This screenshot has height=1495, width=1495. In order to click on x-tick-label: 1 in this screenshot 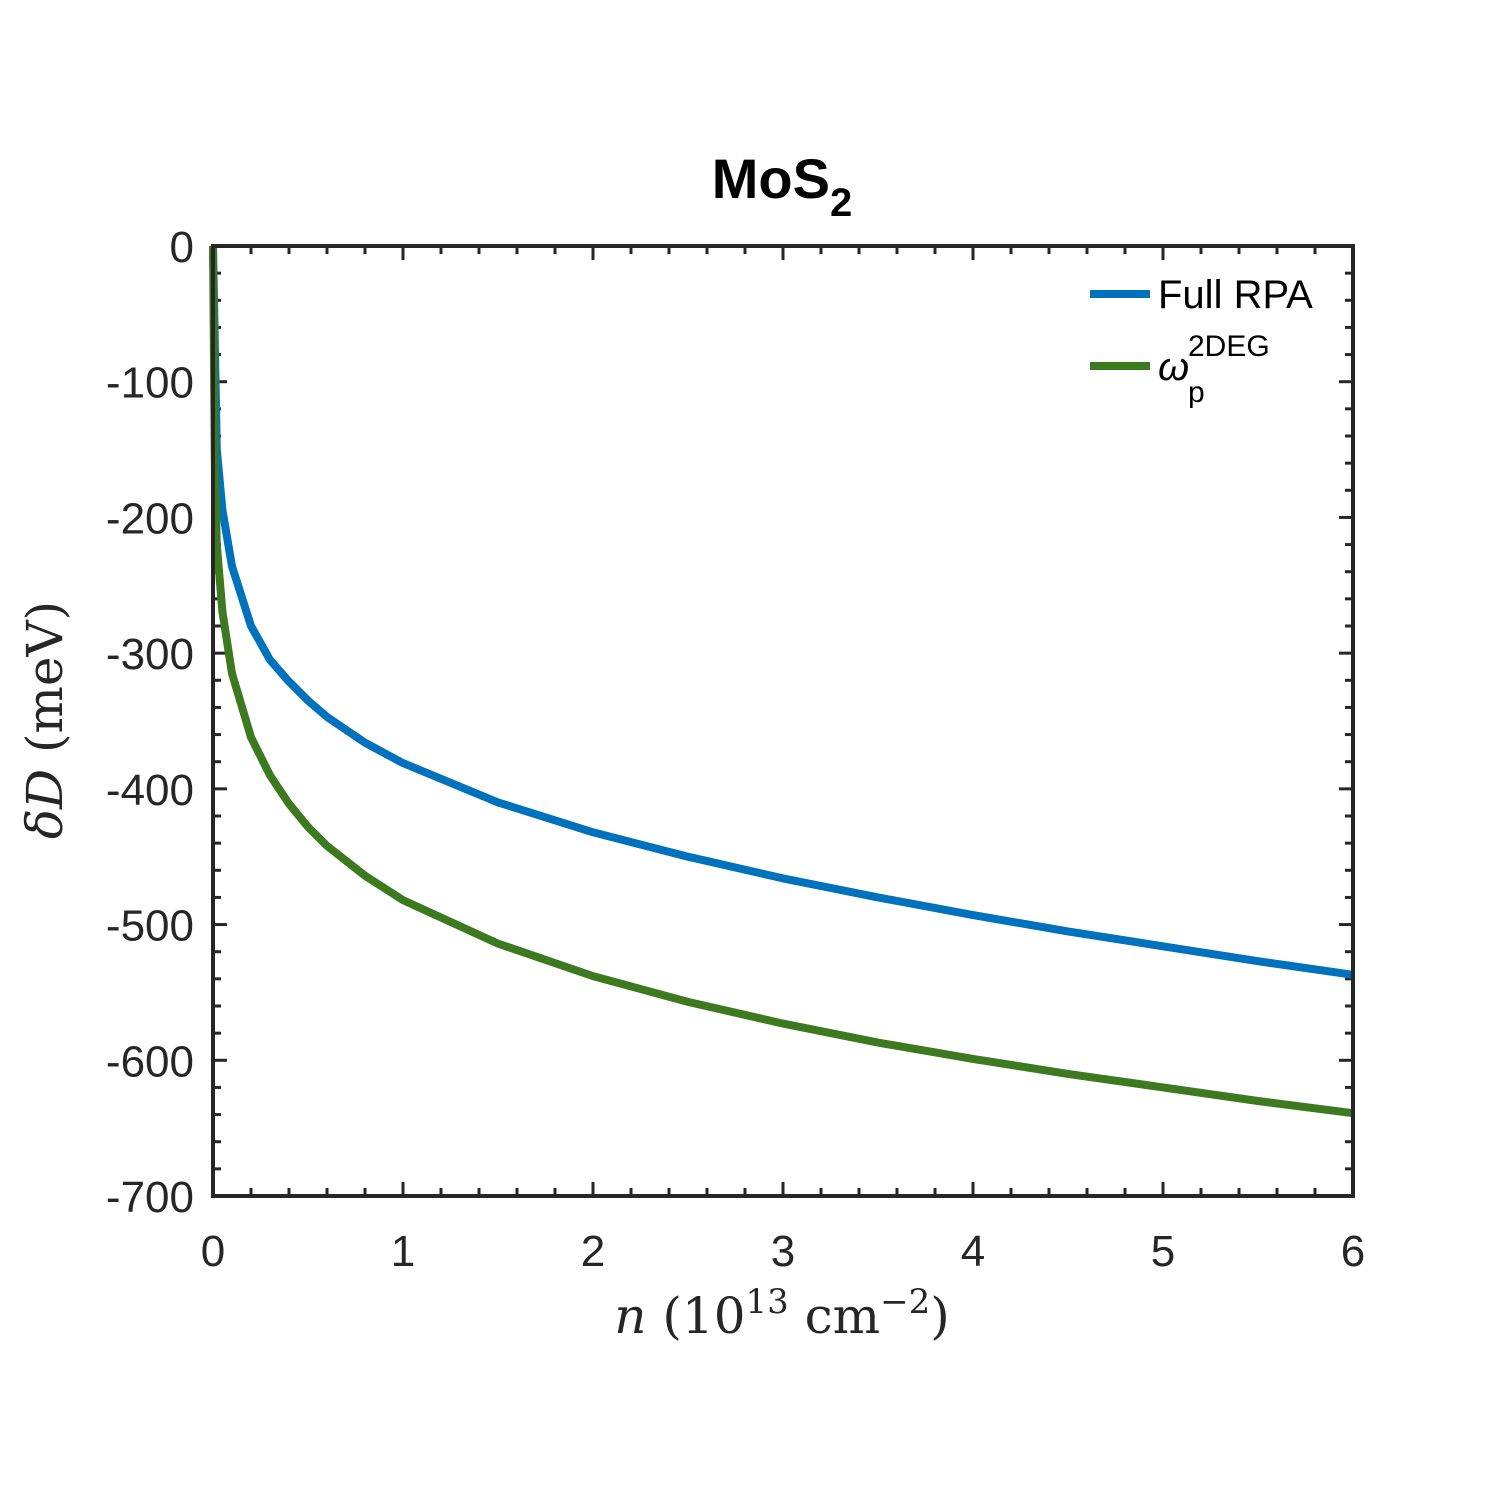, I will do `click(403, 1251)`.